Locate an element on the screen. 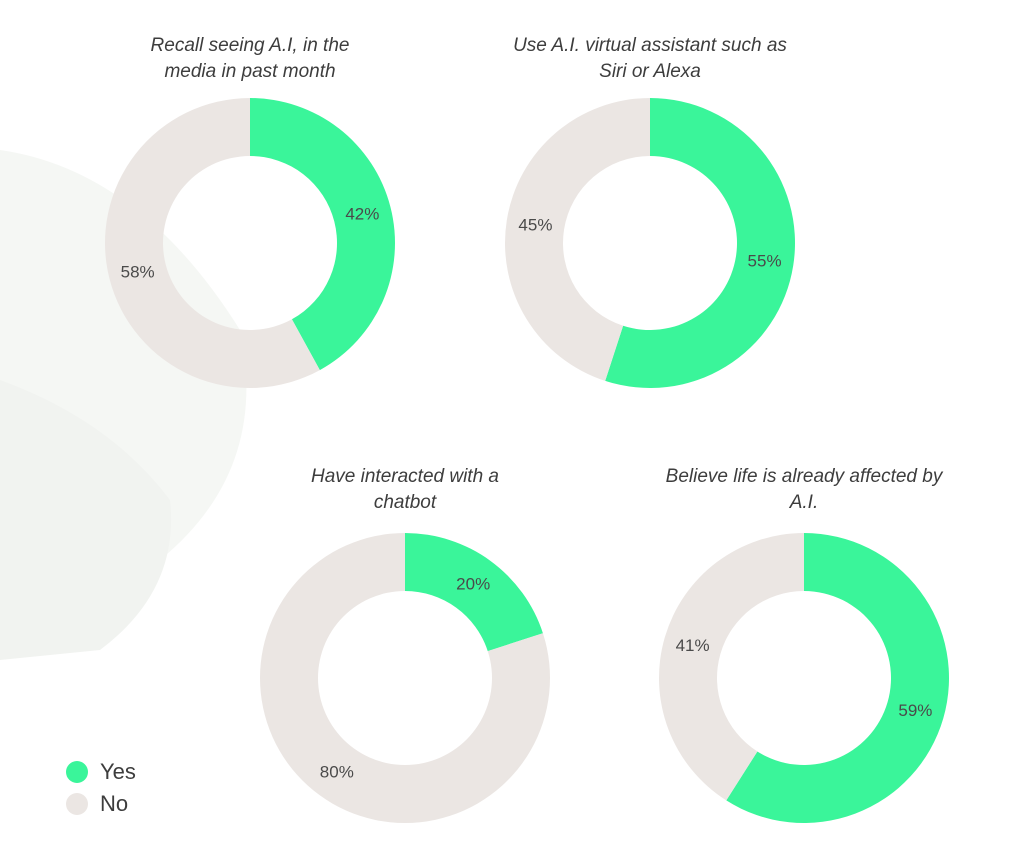 The height and width of the screenshot is (845, 1024). chart-3-label-yes: 20% is located at coordinates (473, 584).